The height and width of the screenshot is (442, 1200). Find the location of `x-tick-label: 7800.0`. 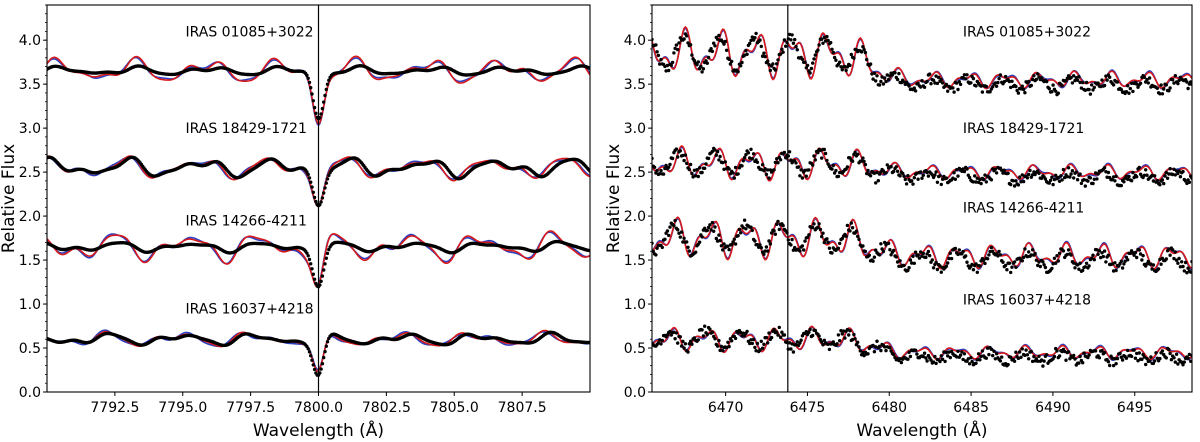

x-tick-label: 7800.0 is located at coordinates (318, 408).